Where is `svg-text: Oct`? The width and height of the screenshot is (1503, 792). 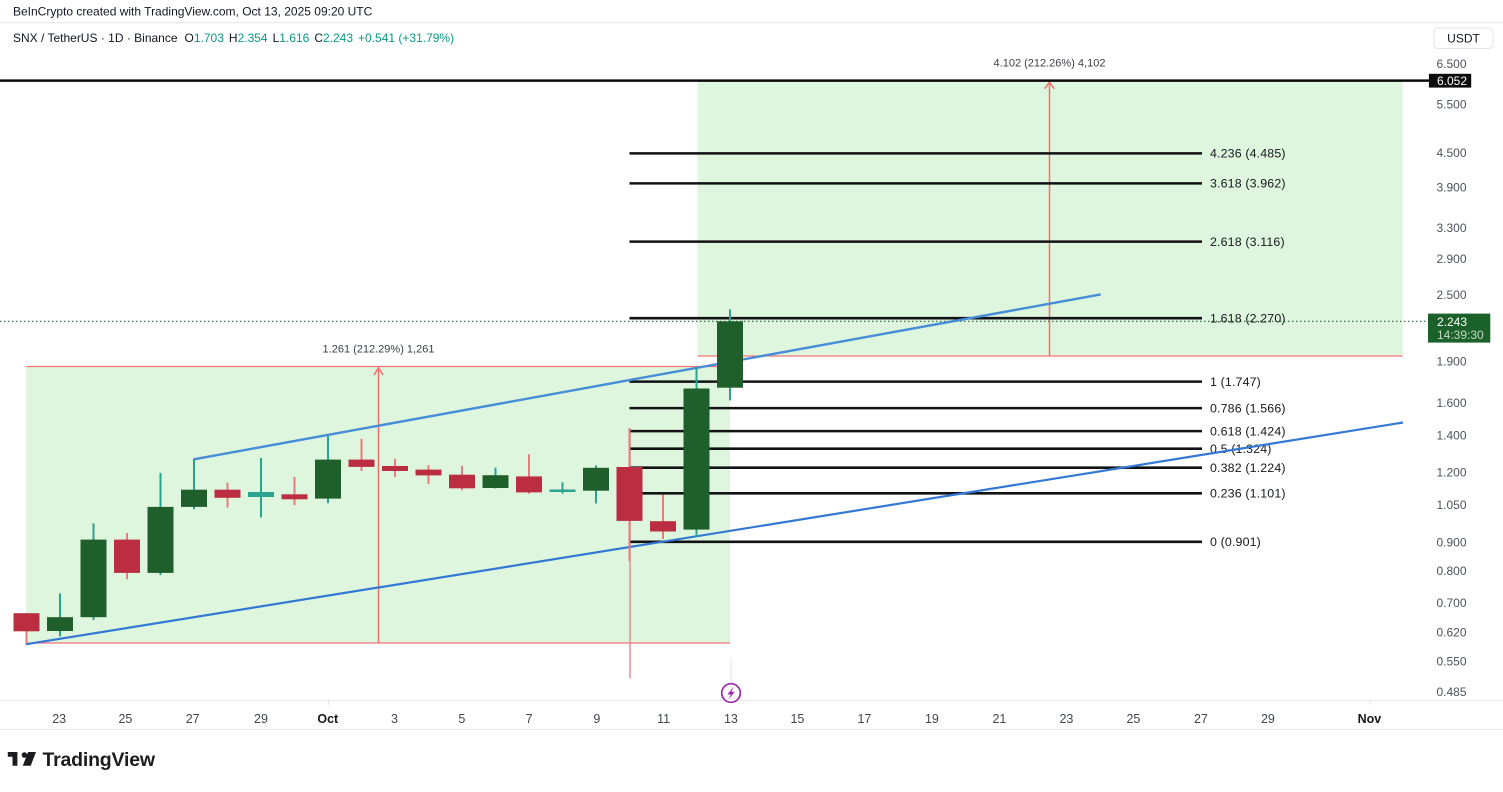
svg-text: Oct is located at coordinates (328, 719).